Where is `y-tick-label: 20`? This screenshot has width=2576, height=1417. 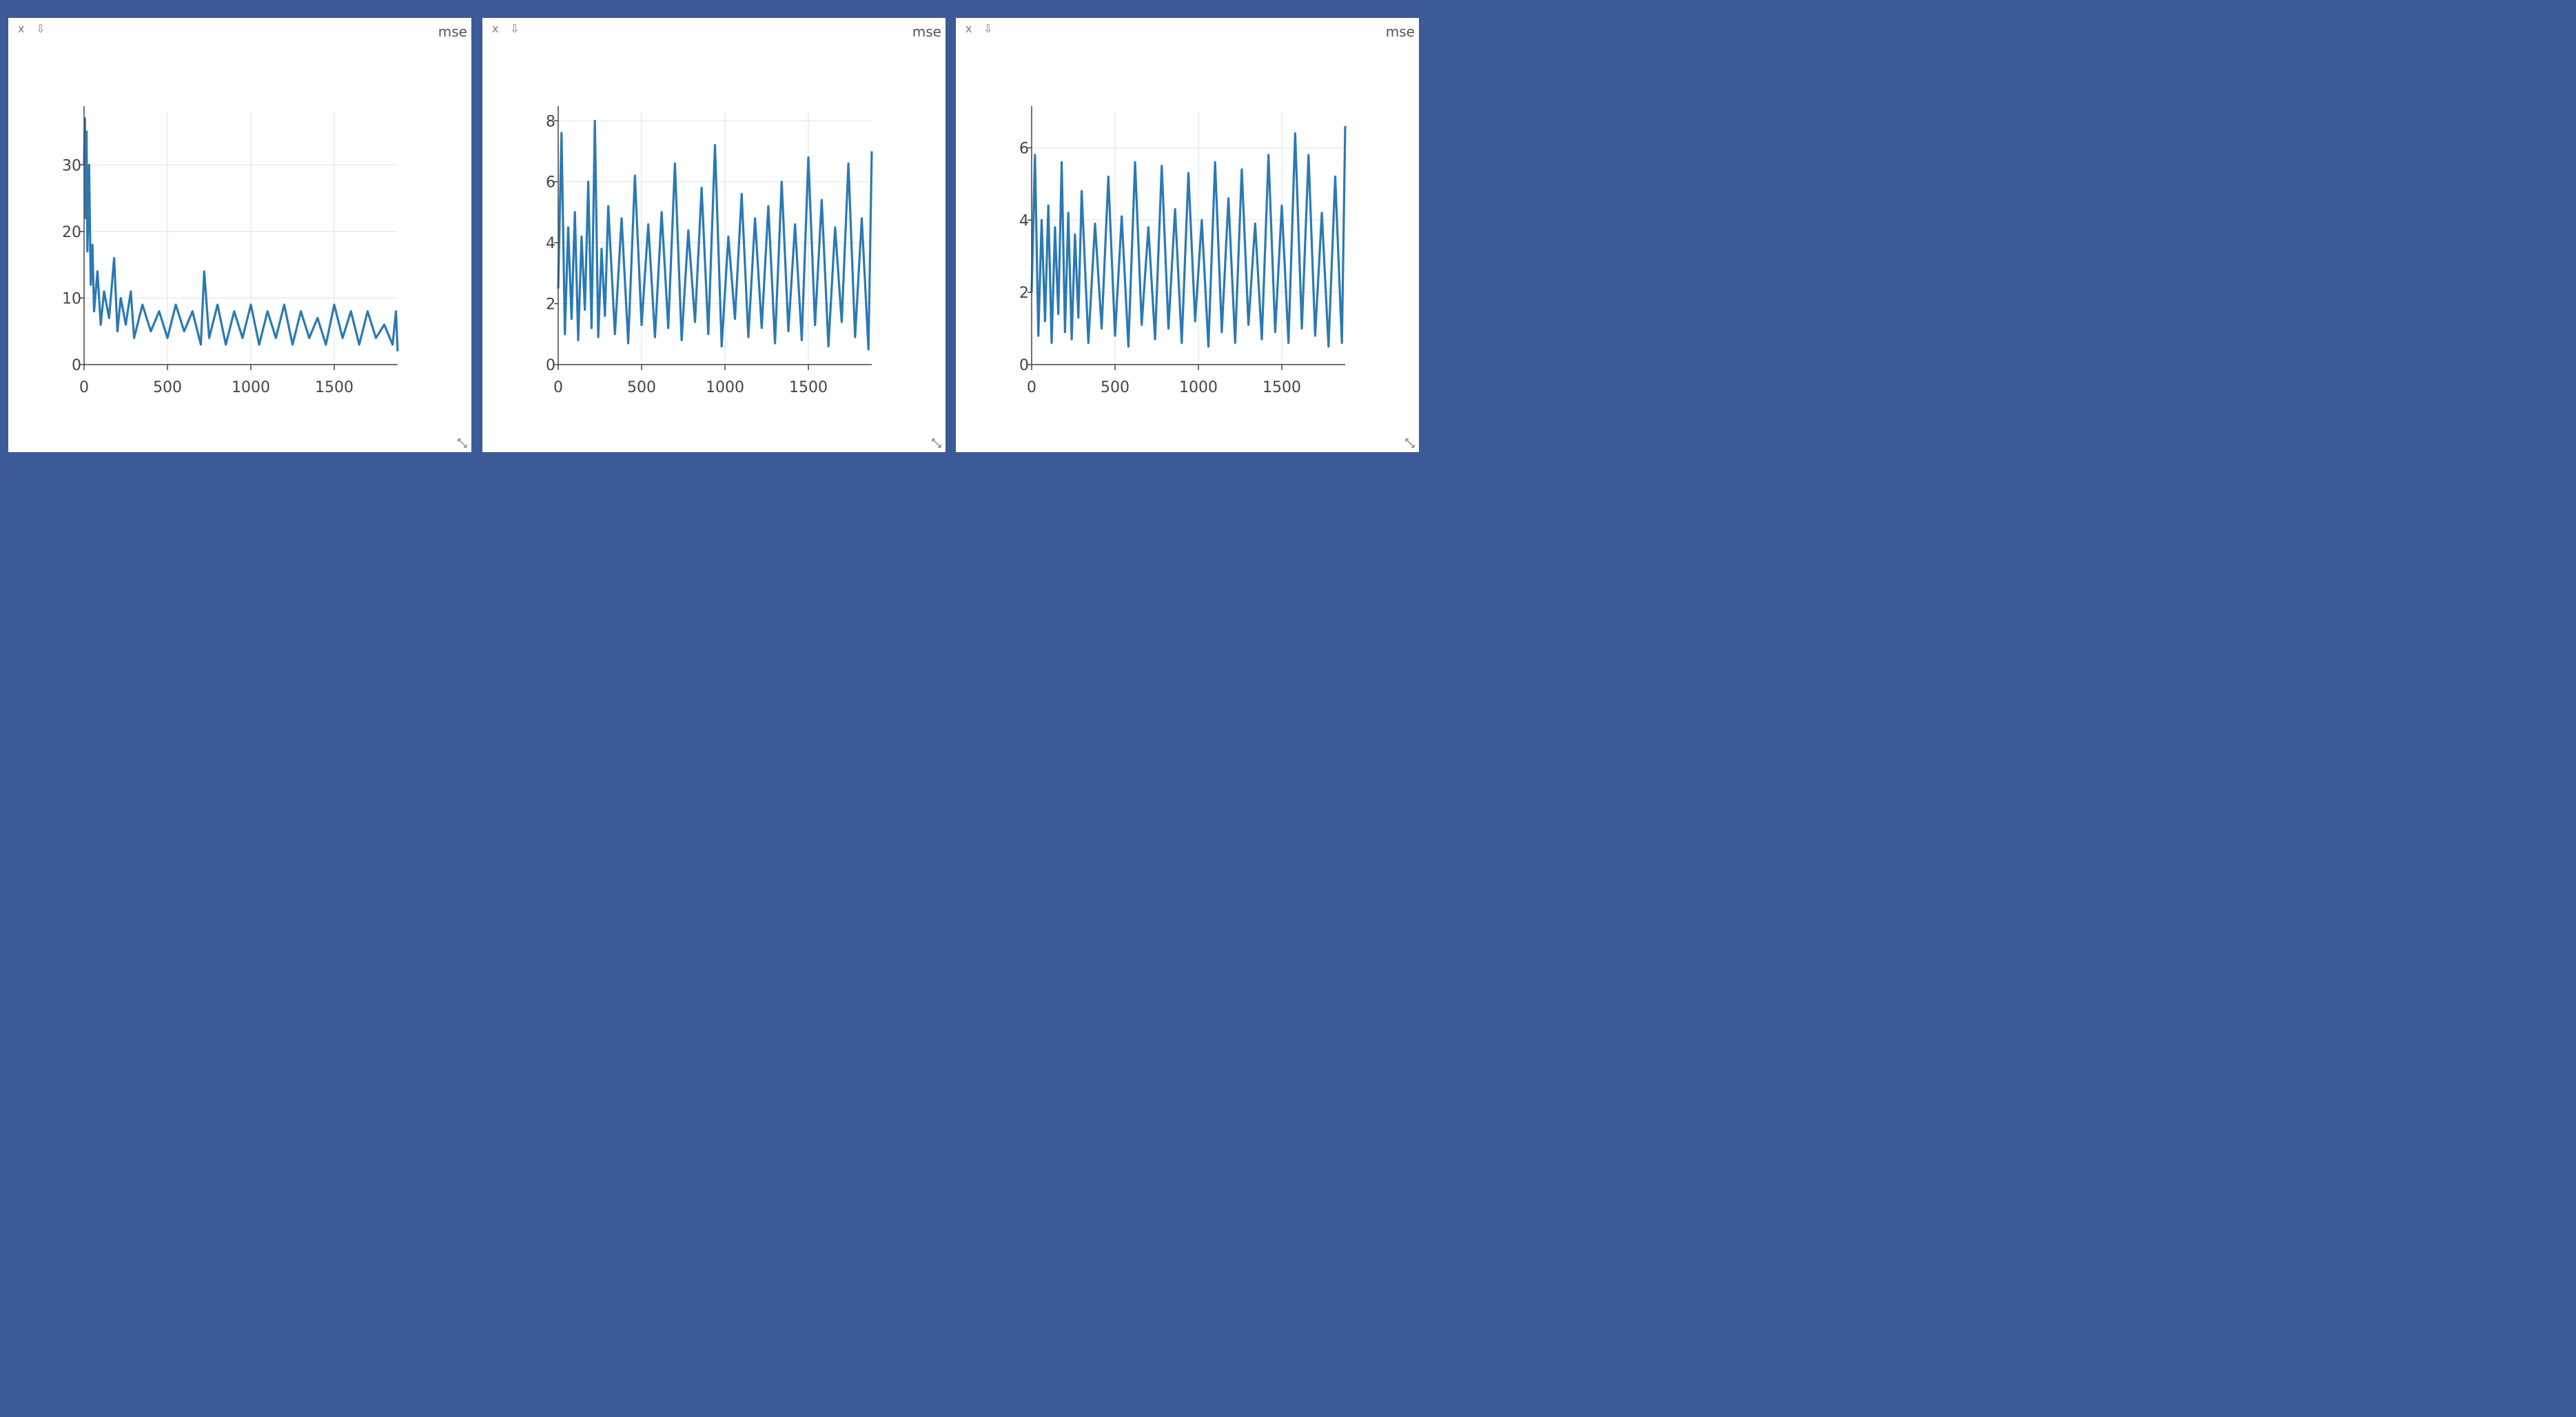
y-tick-label: 20 is located at coordinates (71, 232).